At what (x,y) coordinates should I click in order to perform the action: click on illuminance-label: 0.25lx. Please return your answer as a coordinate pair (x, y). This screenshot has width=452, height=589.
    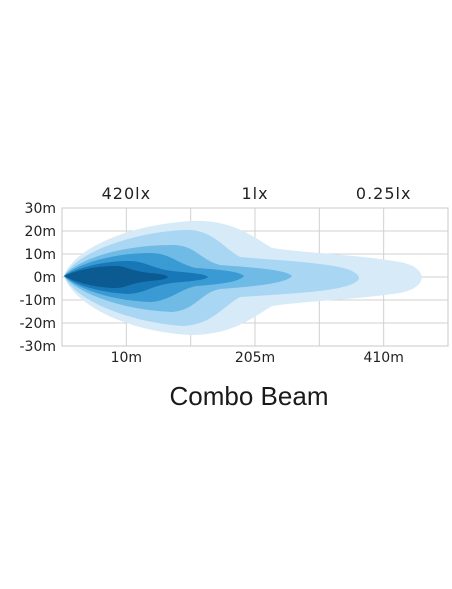
    Looking at the image, I should click on (384, 193).